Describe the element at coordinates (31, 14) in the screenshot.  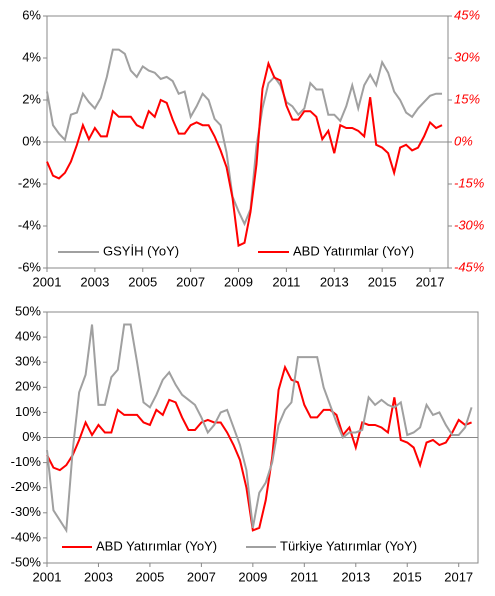
I see `y-tick-label: 6%` at that location.